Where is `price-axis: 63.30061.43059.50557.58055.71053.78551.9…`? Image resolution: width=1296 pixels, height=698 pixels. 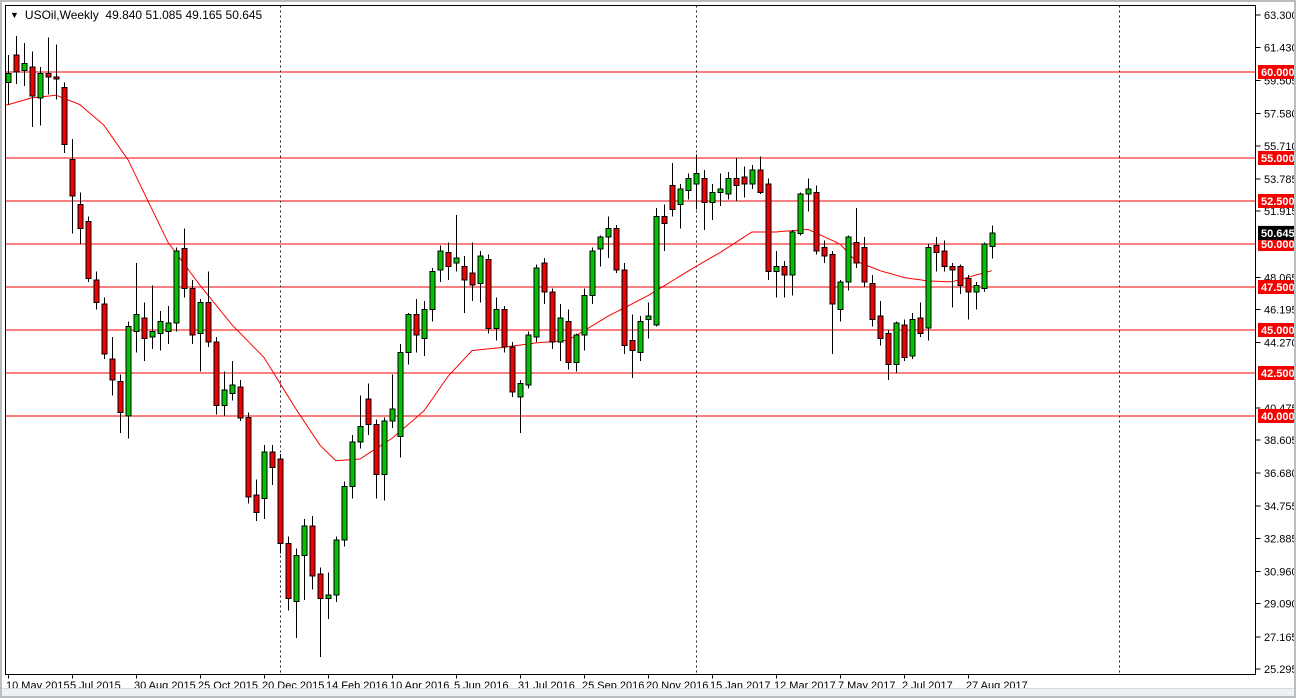 price-axis: 63.30061.43059.50557.58055.71053.78551.9… is located at coordinates (1275, 343).